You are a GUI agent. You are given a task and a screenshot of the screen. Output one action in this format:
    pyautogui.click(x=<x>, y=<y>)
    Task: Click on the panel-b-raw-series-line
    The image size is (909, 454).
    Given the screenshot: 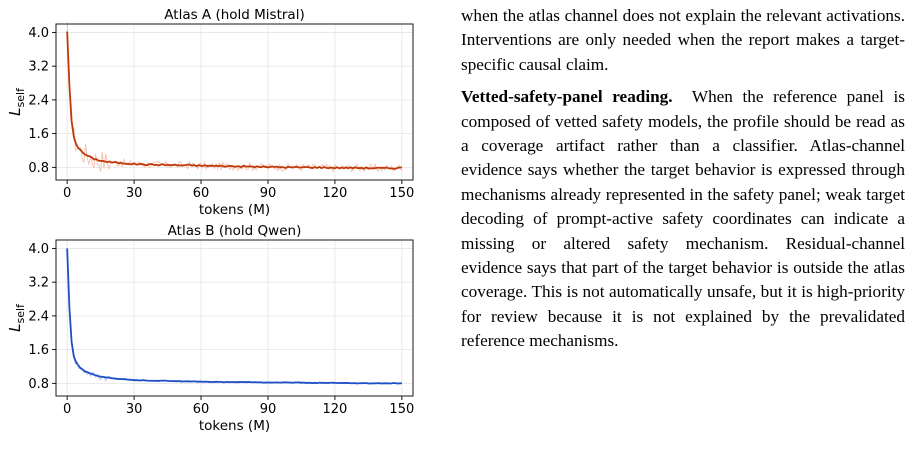 What is the action you would take?
    pyautogui.click(x=234, y=318)
    